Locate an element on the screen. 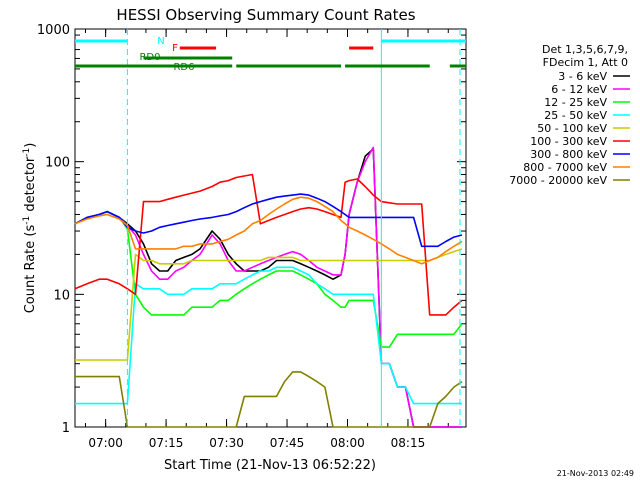  x-tick-label: 08:15 is located at coordinates (408, 443).